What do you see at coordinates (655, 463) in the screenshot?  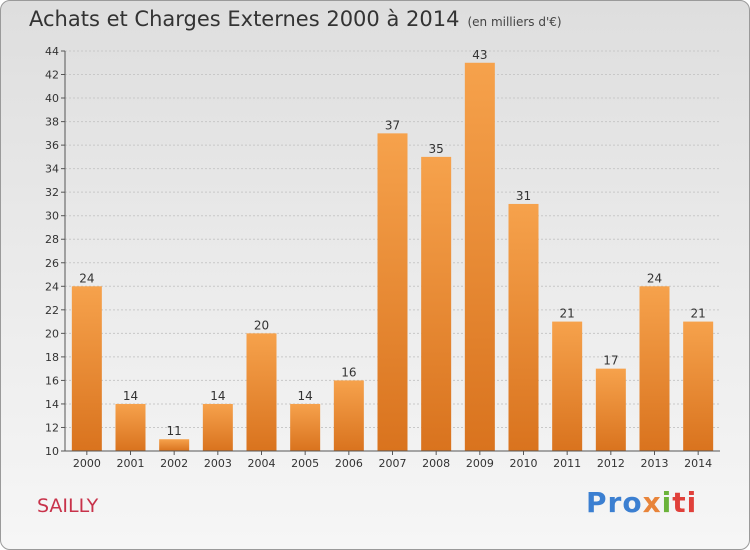 I see `x-tick-label: 2013` at bounding box center [655, 463].